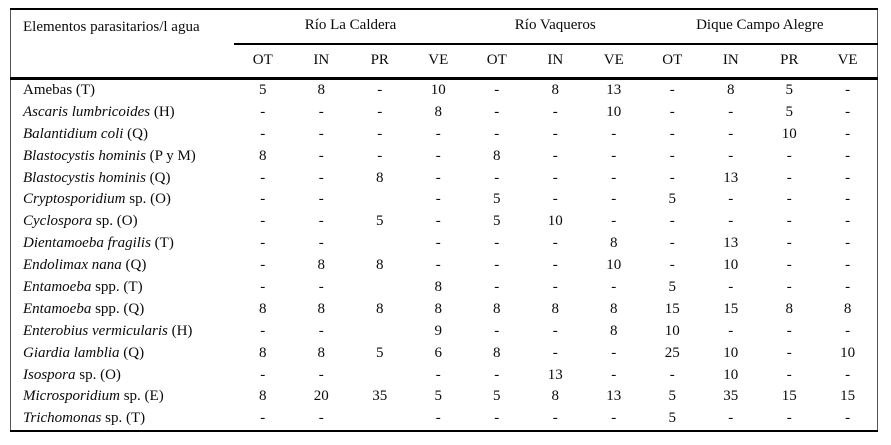  Describe the element at coordinates (760, 27) in the screenshot. I see `group-header-dique-campo-alegre: Dique Campo Alegre` at that location.